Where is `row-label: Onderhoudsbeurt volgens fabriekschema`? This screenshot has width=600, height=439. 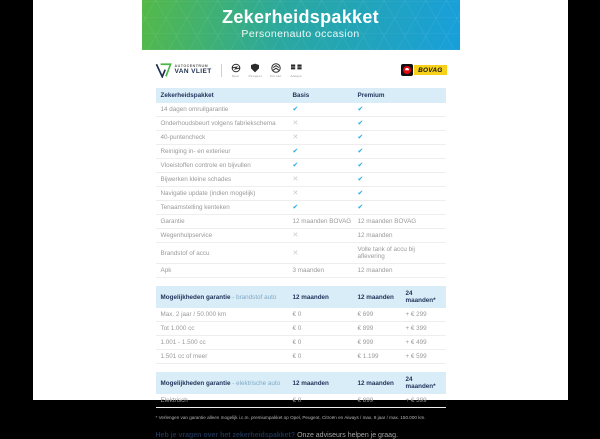 row-label: Onderhoudsbeurt volgens fabriekschema is located at coordinates (218, 123).